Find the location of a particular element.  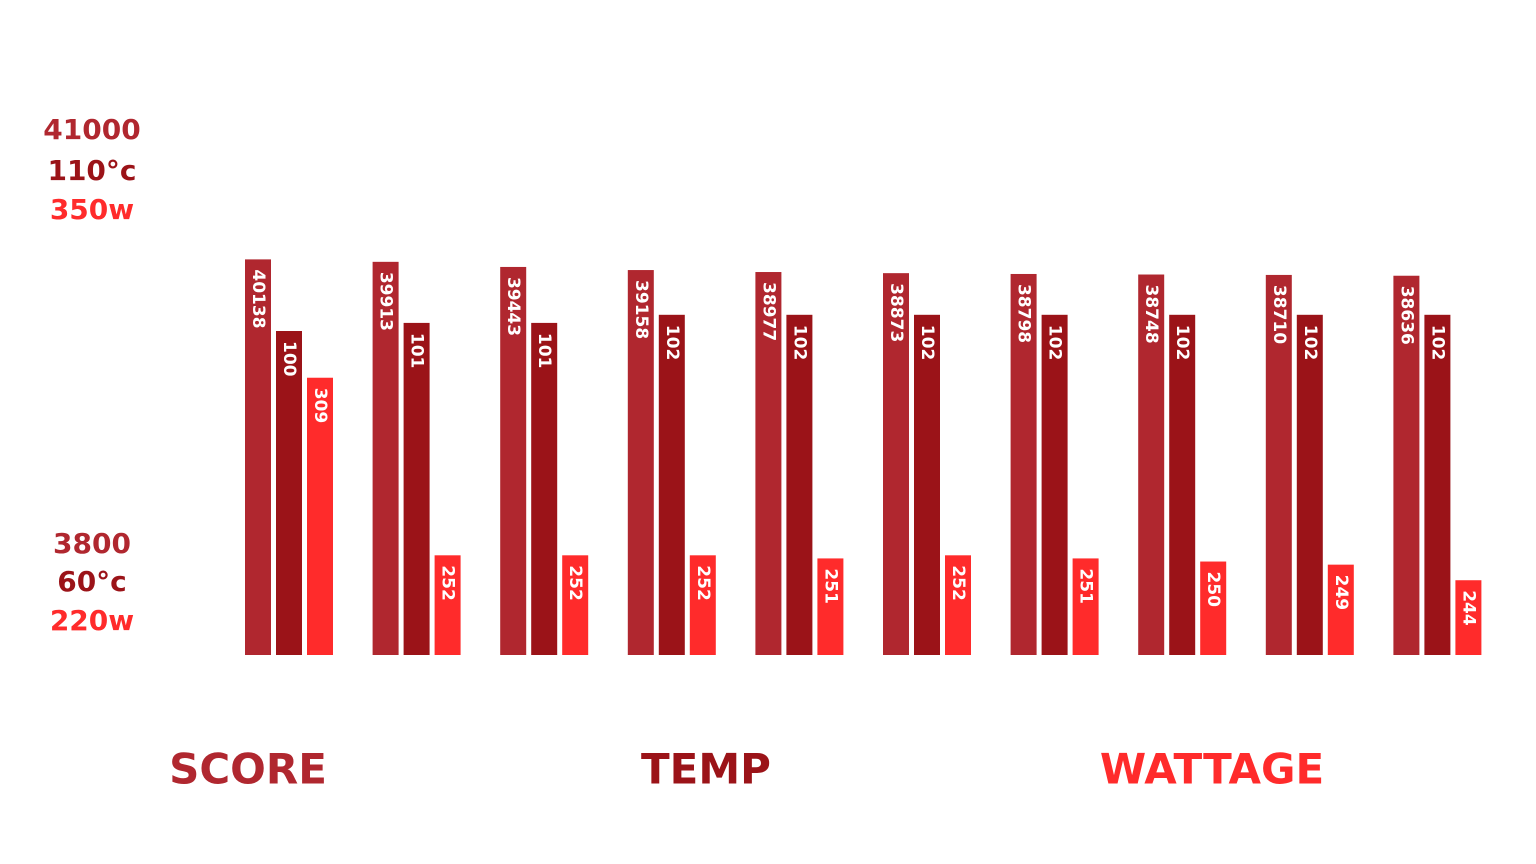

y-tick-label: 110°c is located at coordinates (91, 170).